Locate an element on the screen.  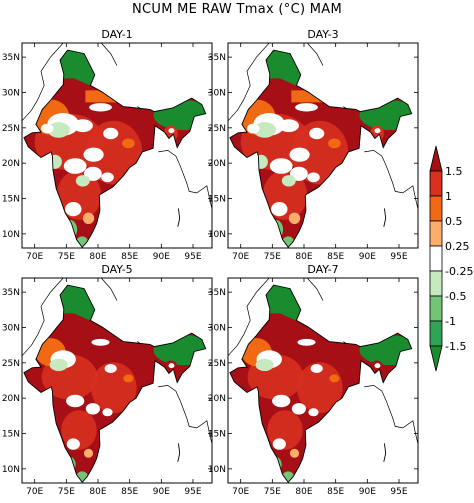
panel-title-day-3: DAY-3 is located at coordinates (323, 34).